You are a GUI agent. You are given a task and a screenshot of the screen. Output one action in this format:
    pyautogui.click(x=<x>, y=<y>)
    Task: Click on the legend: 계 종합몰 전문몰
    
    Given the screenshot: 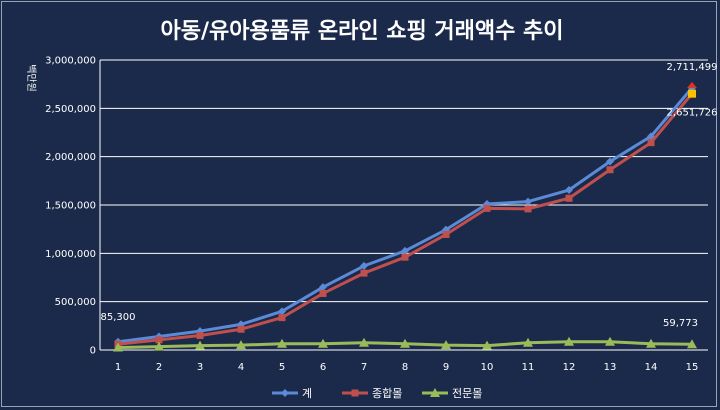 What is the action you would take?
    pyautogui.click(x=377, y=393)
    